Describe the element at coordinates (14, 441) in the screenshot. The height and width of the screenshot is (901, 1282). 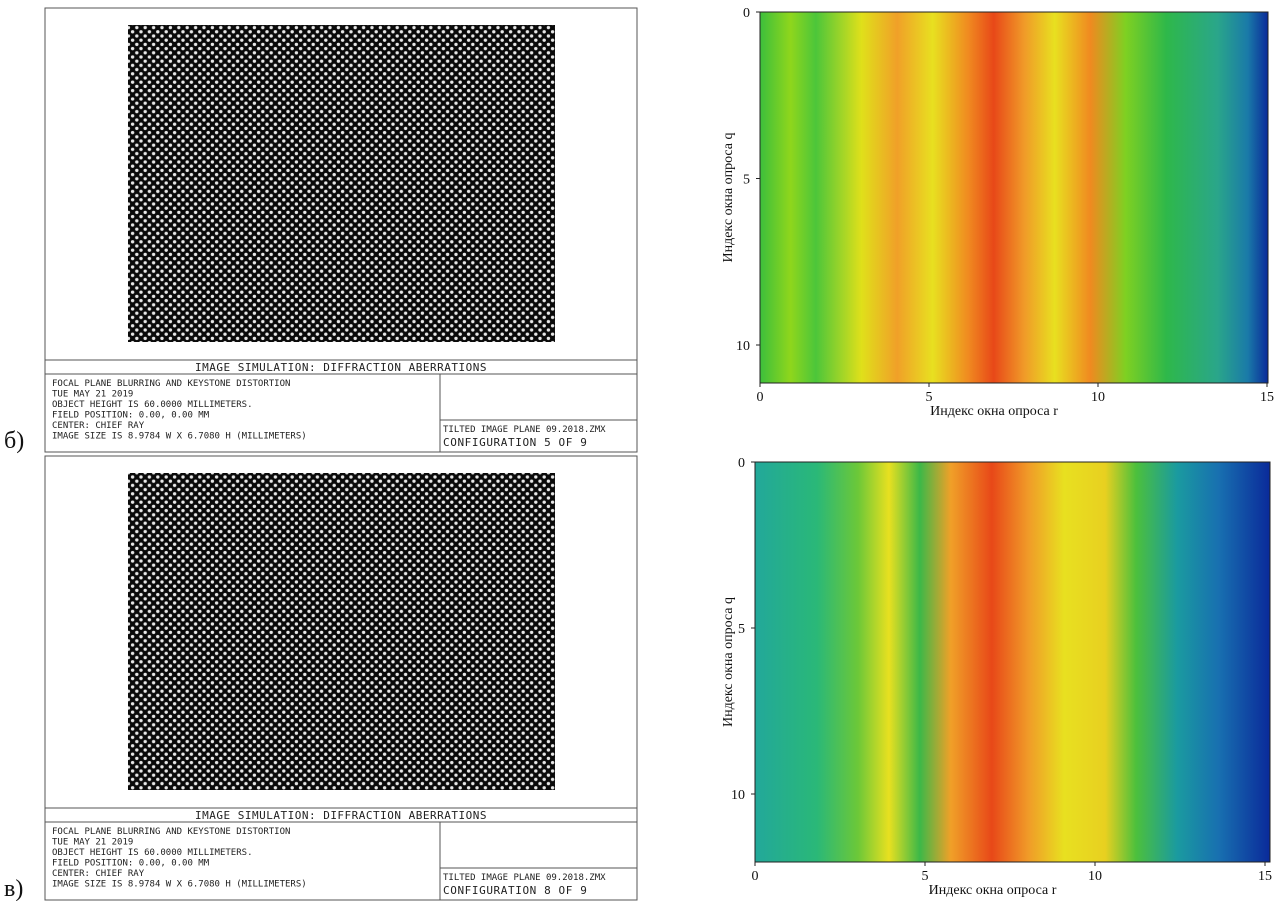
I see `panel-label: б)` at that location.